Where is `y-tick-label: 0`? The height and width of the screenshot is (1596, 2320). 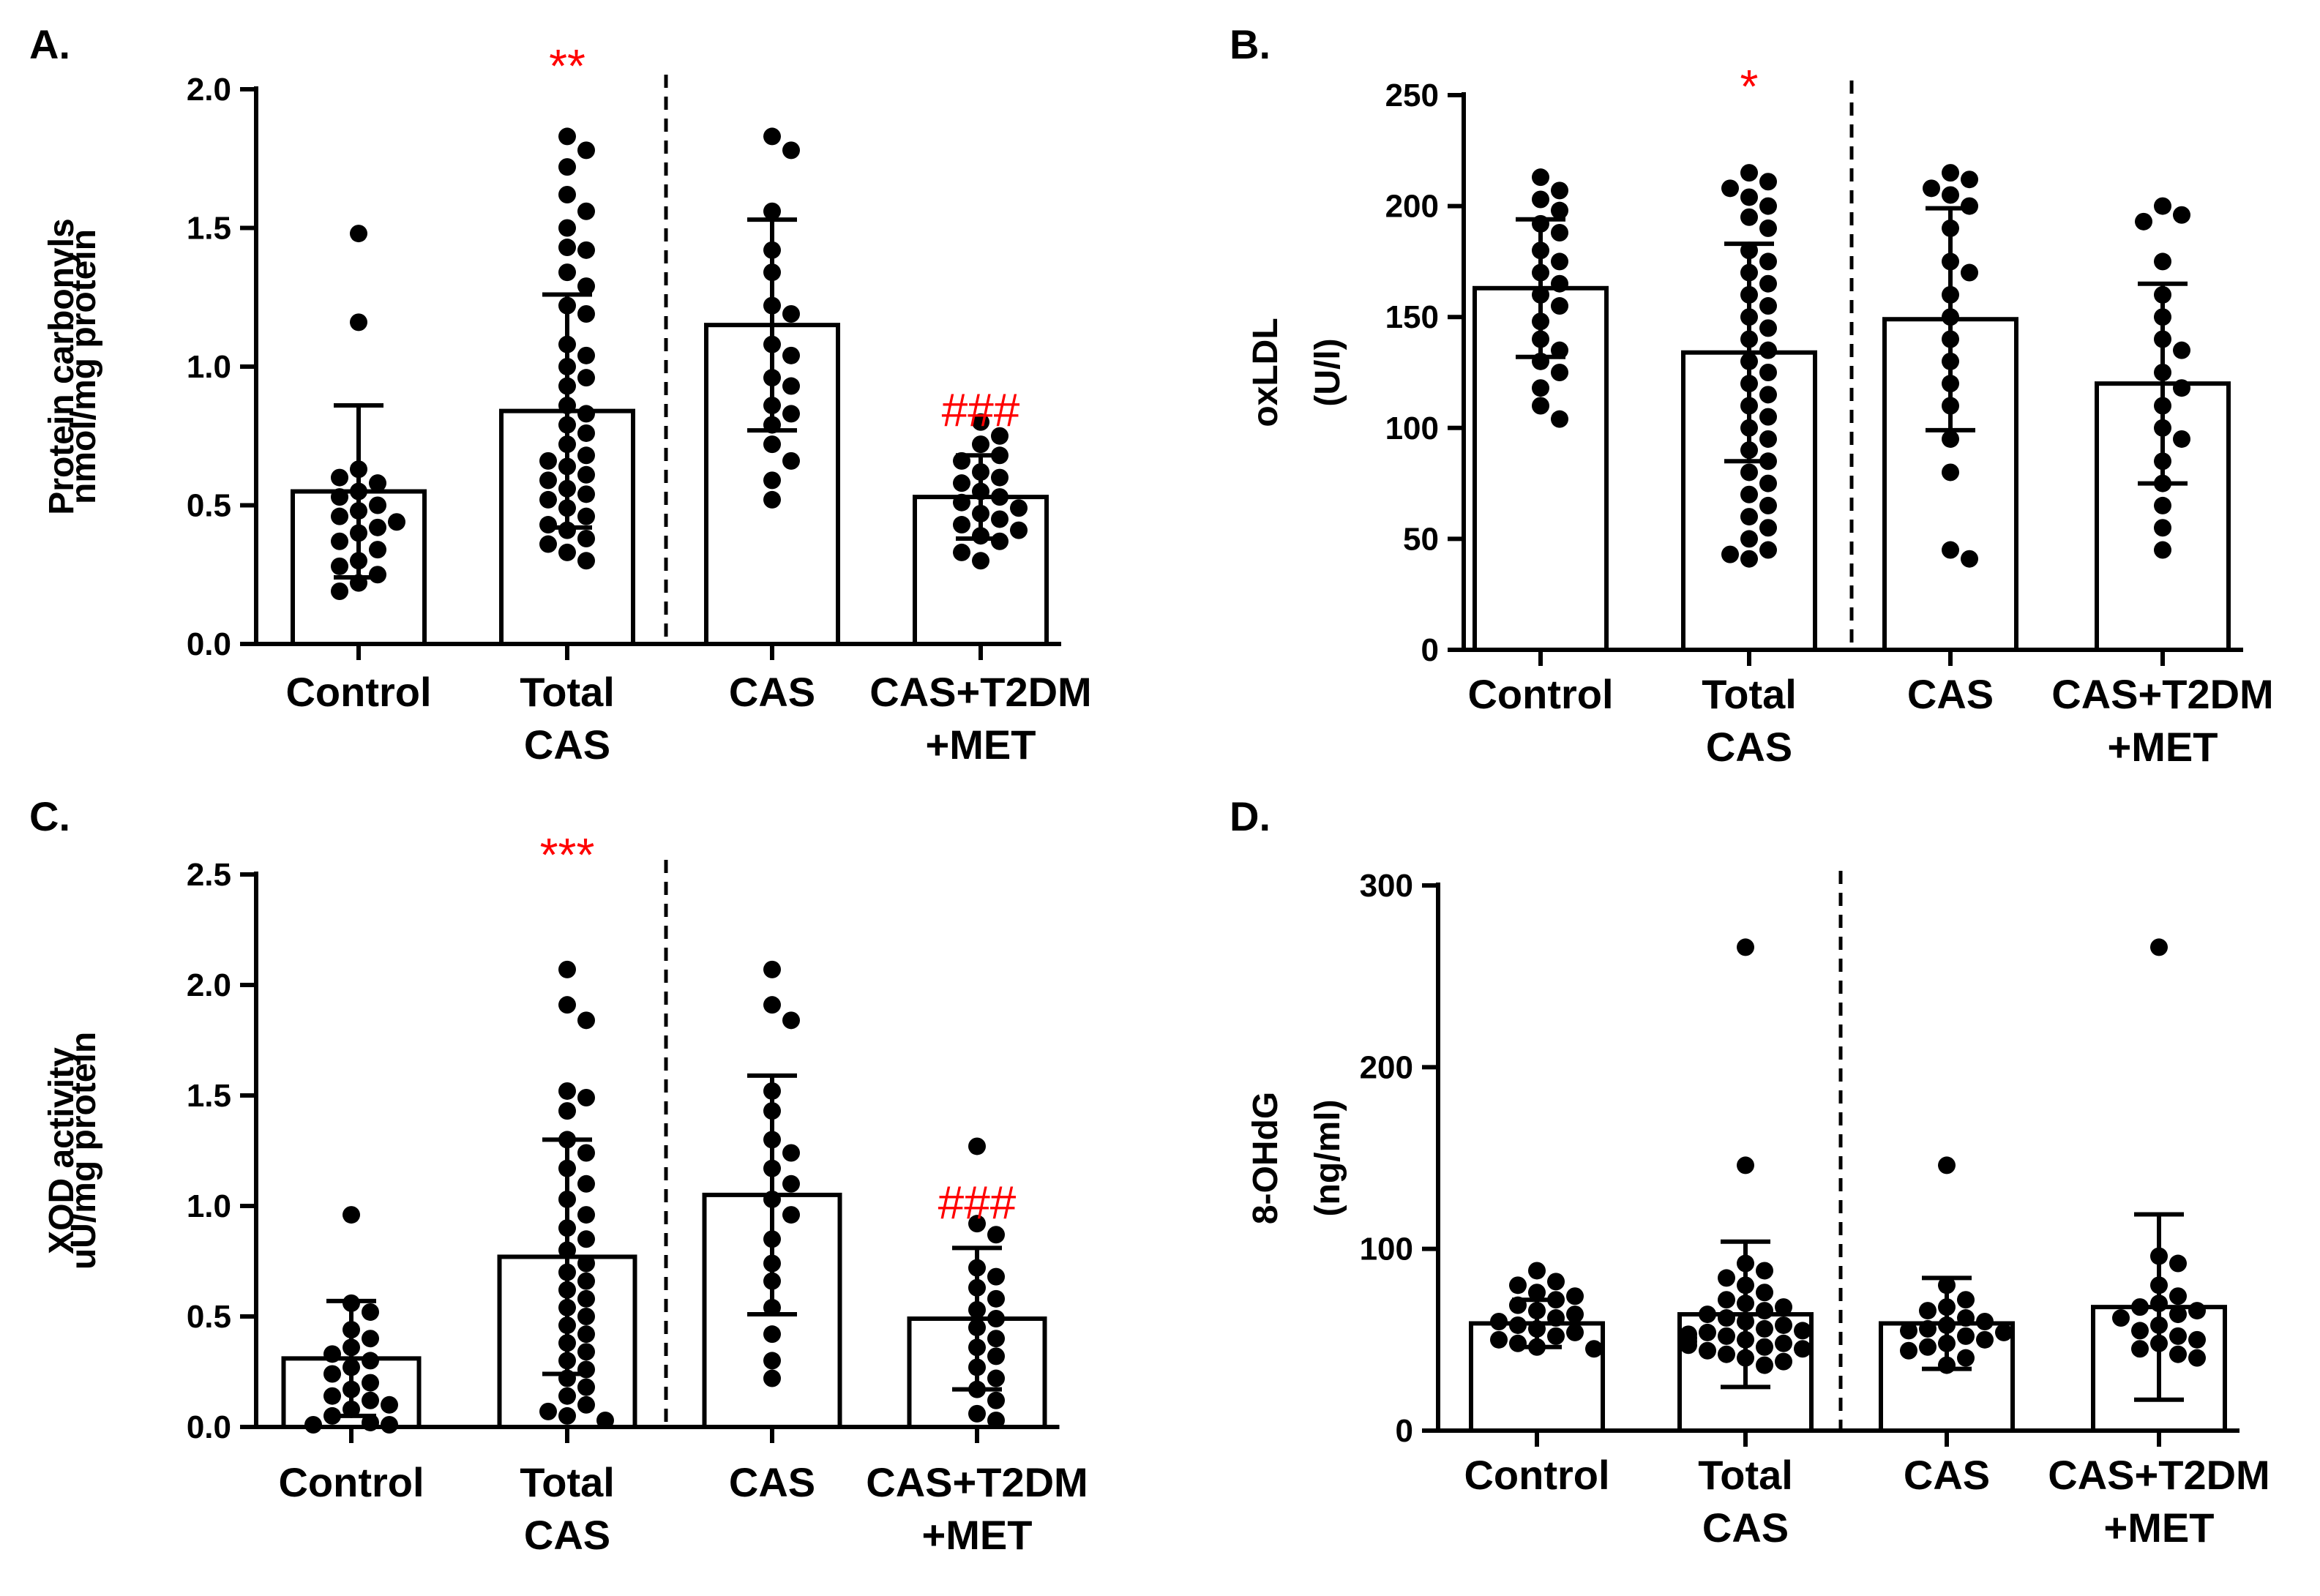
y-tick-label: 0 is located at coordinates (1430, 650).